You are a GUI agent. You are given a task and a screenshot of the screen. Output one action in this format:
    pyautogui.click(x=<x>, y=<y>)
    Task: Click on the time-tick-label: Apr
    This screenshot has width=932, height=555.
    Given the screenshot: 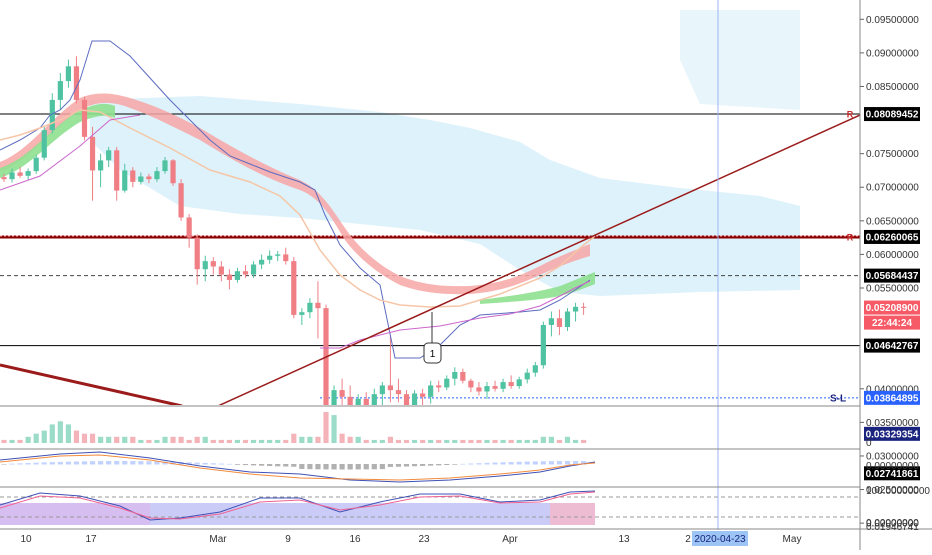 What is the action you would take?
    pyautogui.click(x=510, y=539)
    